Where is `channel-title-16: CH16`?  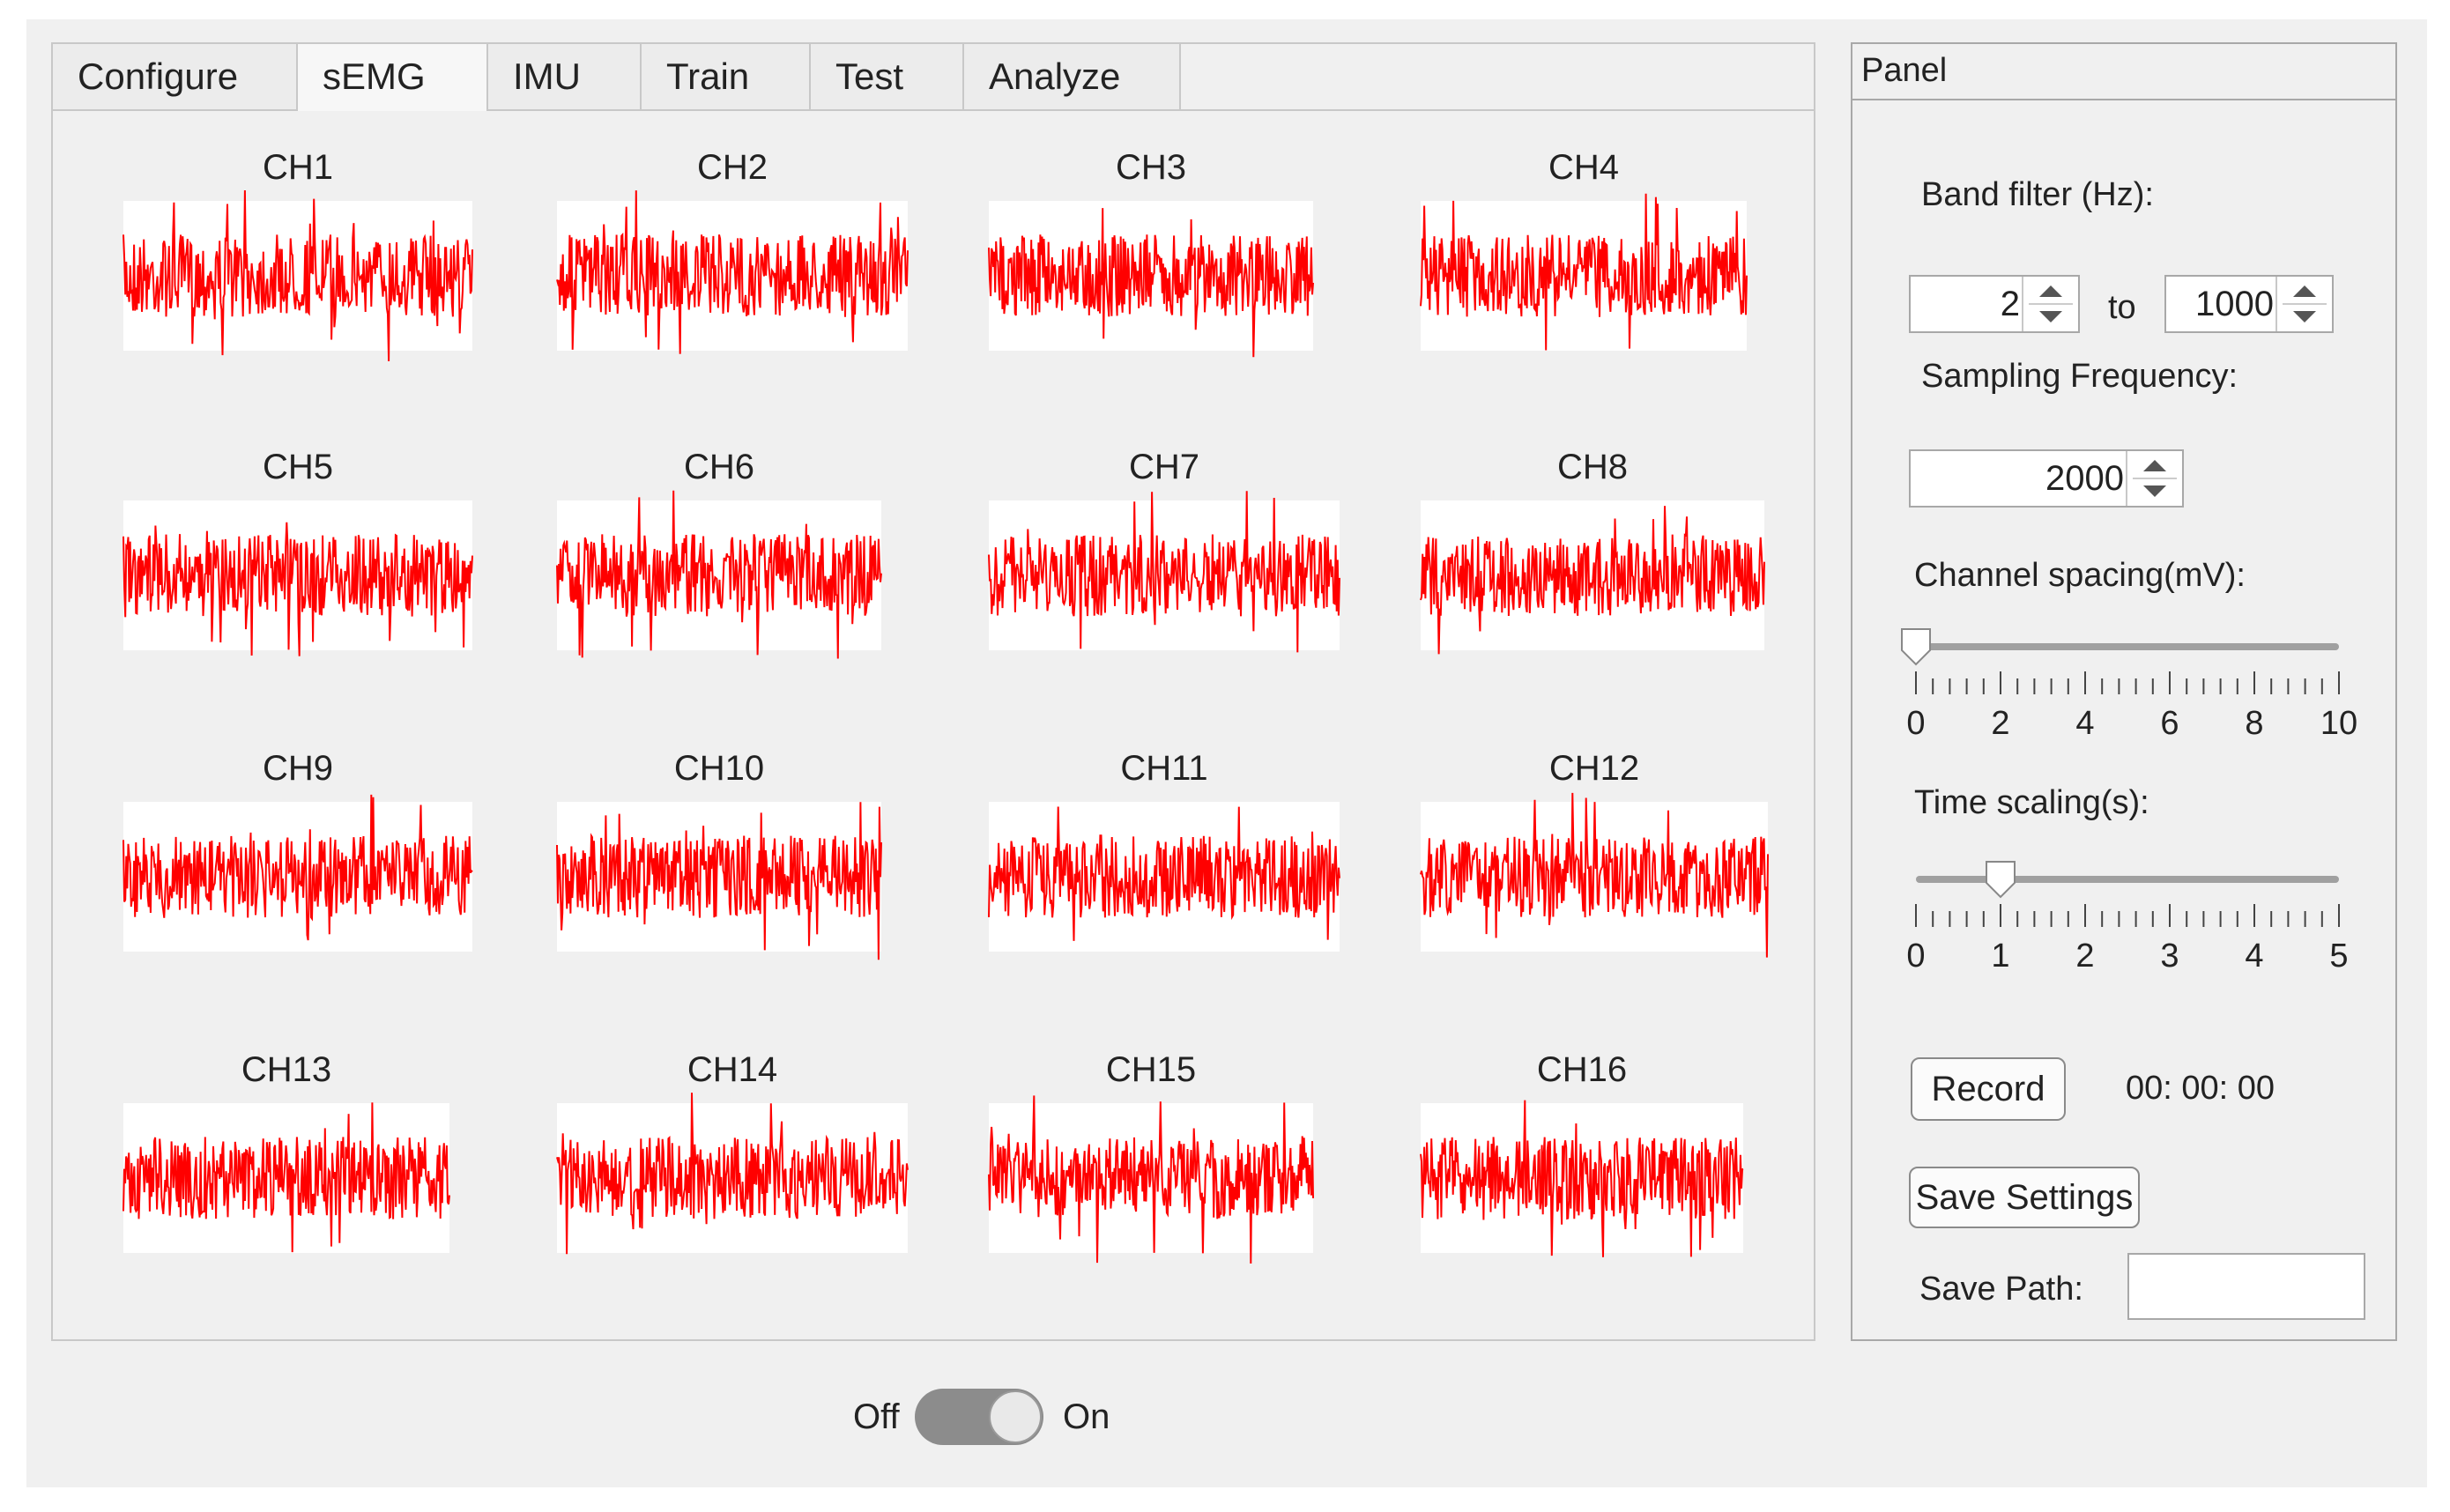
channel-title-16: CH16 is located at coordinates (1582, 1069).